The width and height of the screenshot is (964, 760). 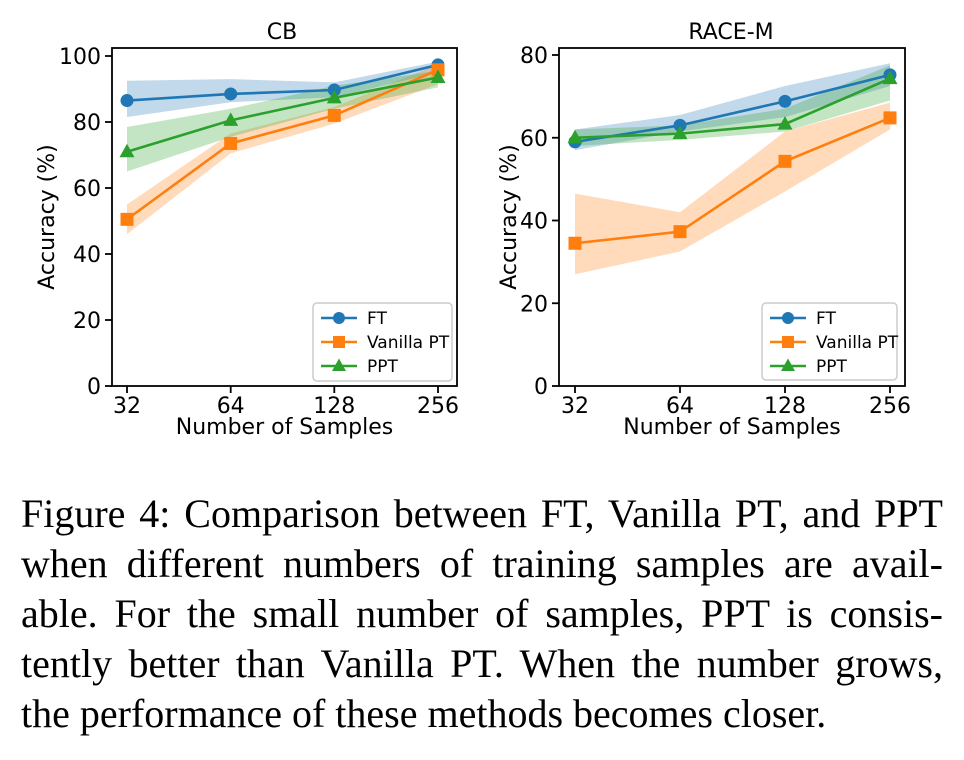 I want to click on chart-title: RACE-M, so click(x=730, y=32).